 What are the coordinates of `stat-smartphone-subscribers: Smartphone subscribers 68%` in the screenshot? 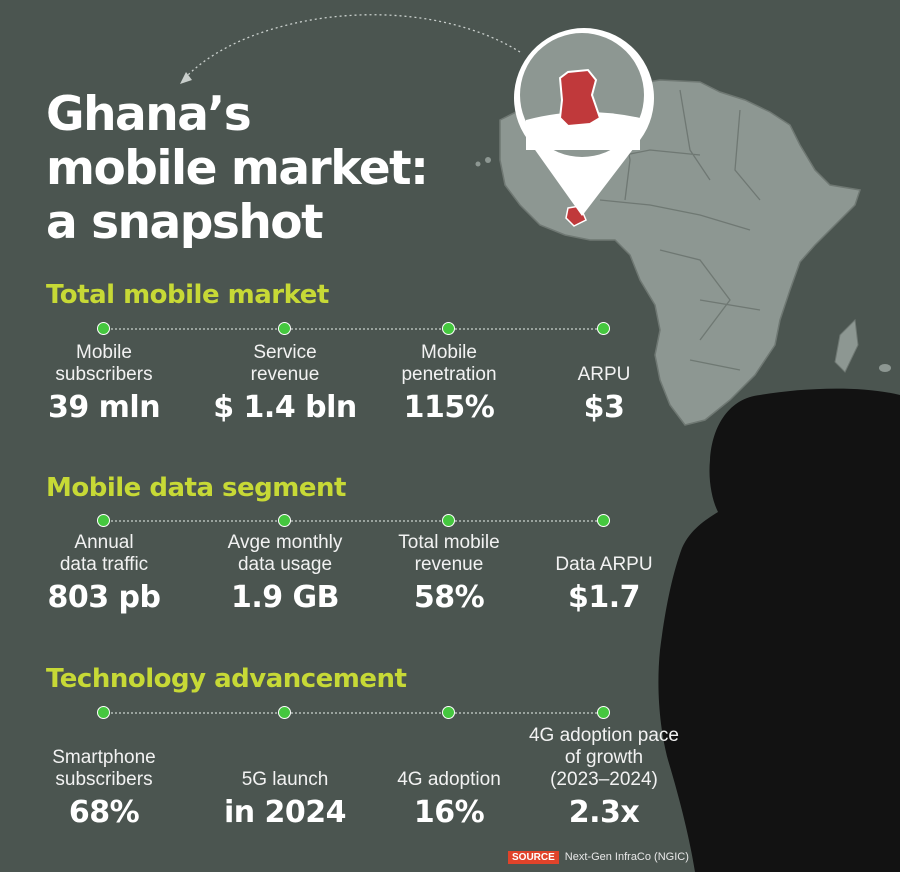 It's located at (104, 788).